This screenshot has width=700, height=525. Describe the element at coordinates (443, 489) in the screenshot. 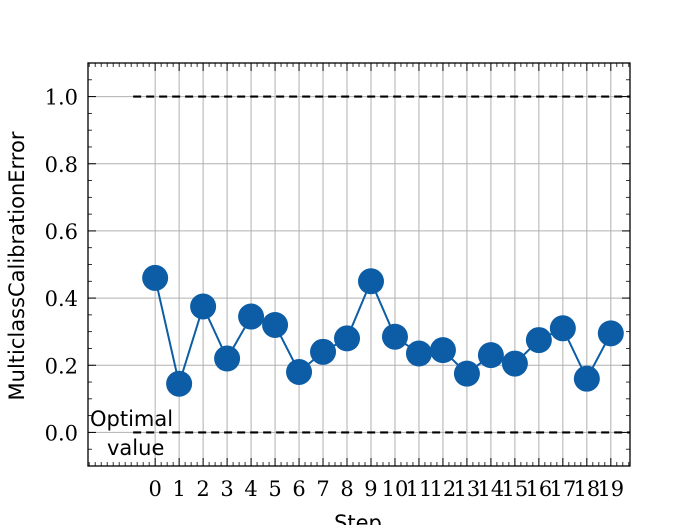

I see `x-tick-label-12: 12` at that location.